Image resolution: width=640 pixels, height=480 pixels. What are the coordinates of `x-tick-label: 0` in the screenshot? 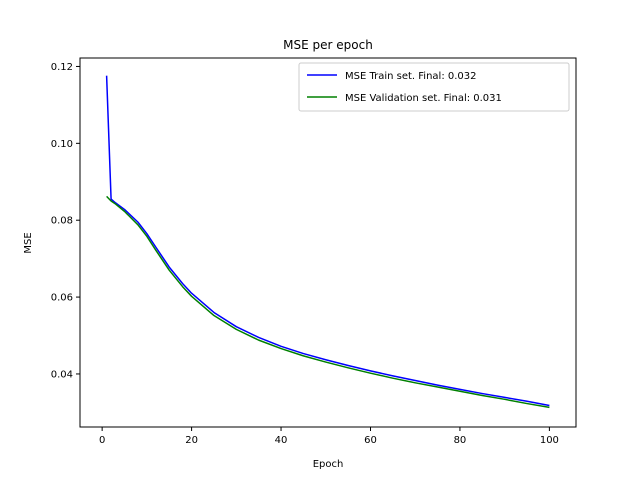 It's located at (102, 440).